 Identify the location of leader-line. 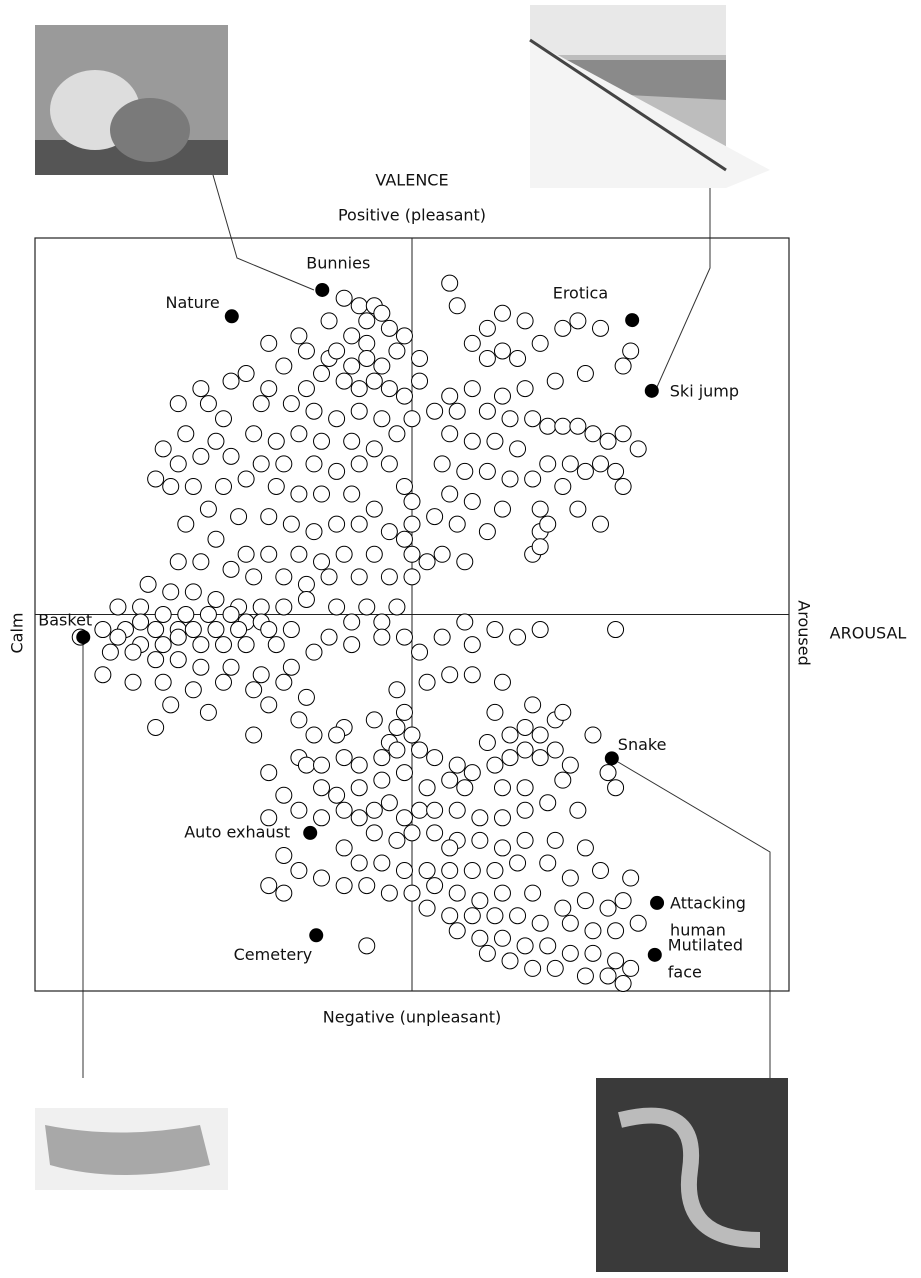
(683, 288).